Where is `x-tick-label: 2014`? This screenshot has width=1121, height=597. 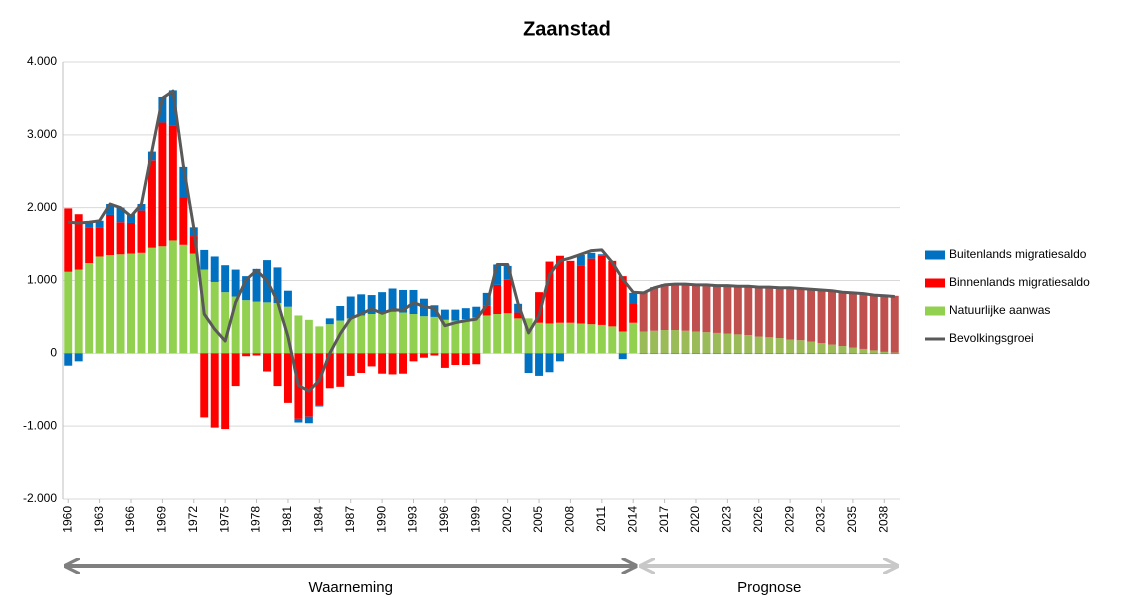
x-tick-label: 2014 is located at coordinates (632, 519).